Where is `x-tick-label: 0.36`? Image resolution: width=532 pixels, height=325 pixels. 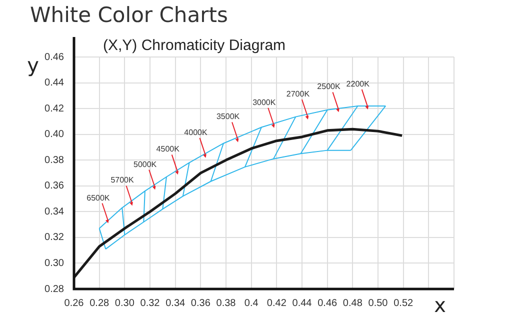 x-tick-label: 0.36 is located at coordinates (200, 303).